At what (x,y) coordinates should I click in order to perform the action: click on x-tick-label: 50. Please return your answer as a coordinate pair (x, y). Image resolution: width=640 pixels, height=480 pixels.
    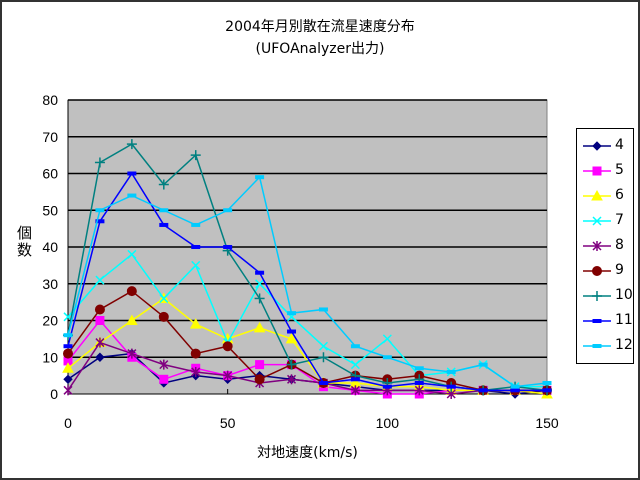
    Looking at the image, I should click on (228, 423).